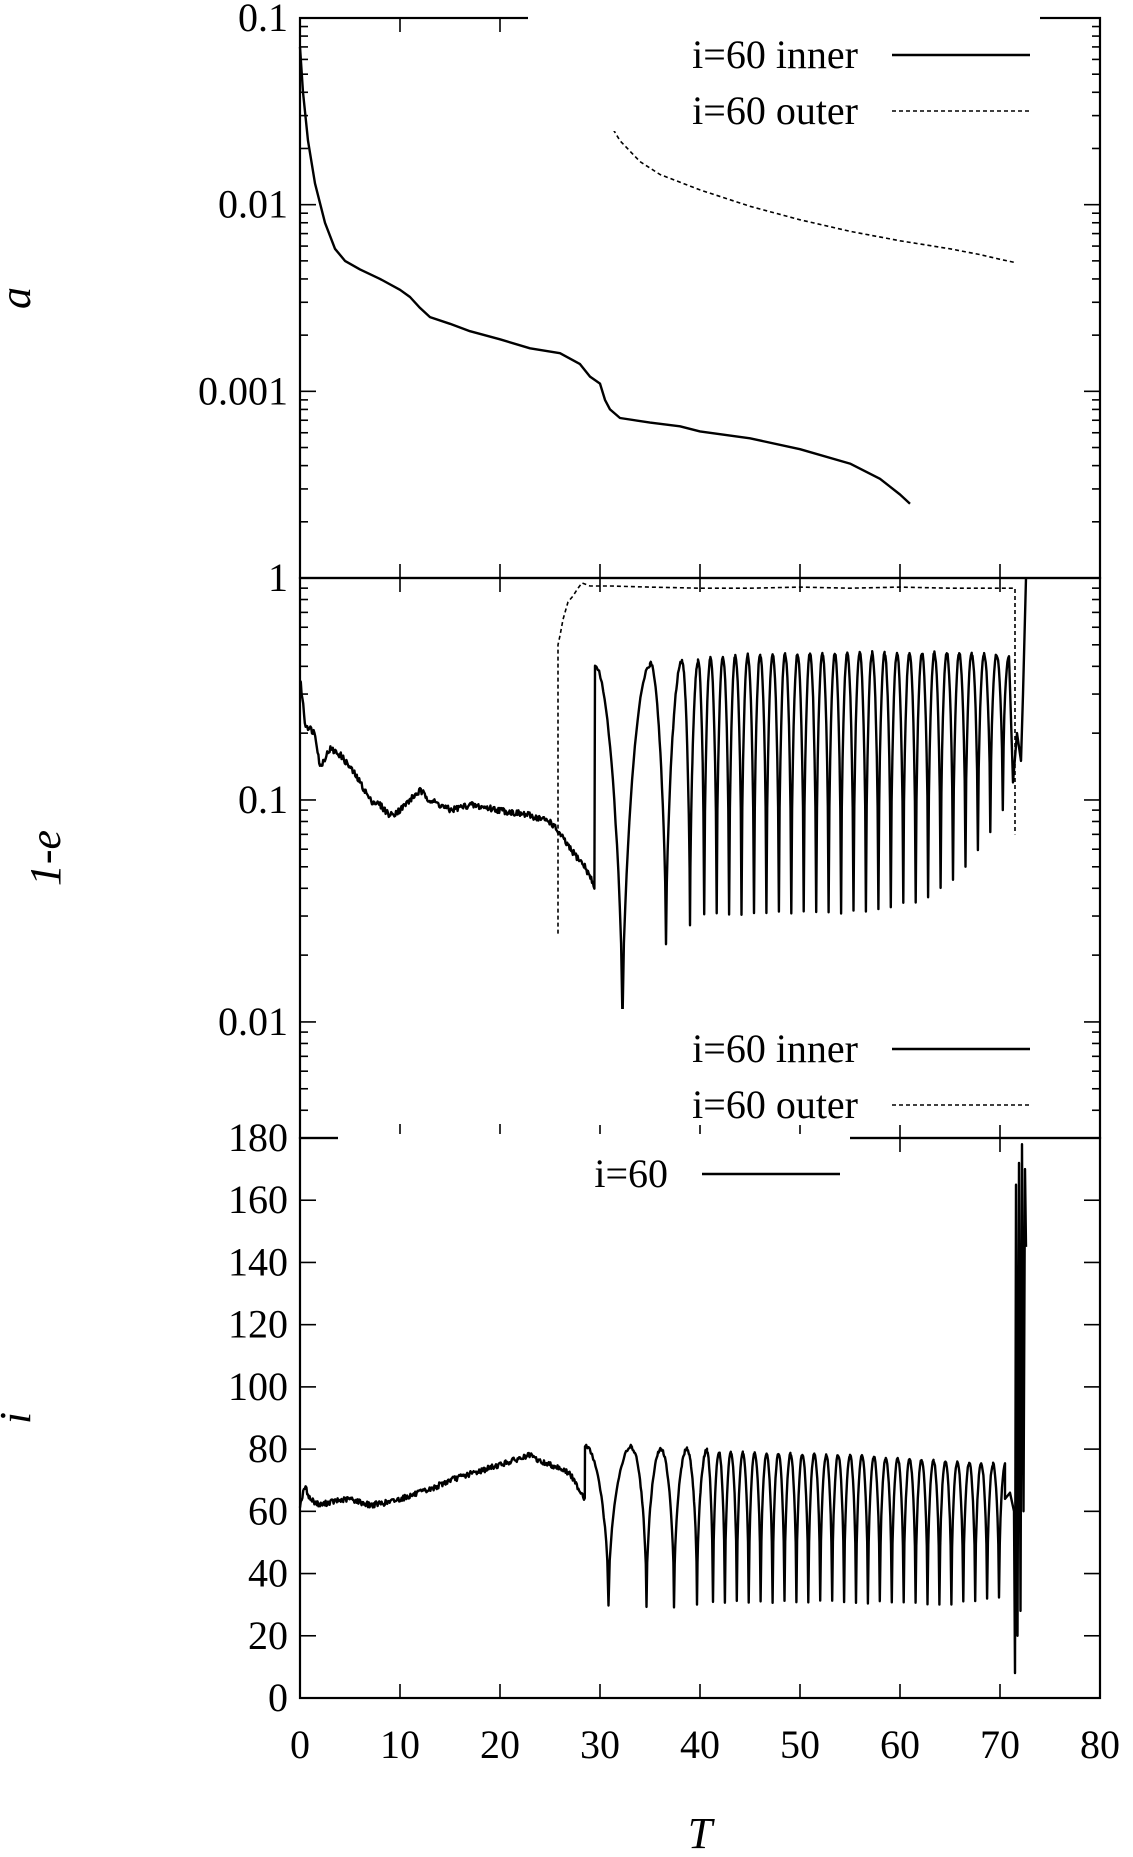 The height and width of the screenshot is (1857, 1133). I want to click on x-axis-label: T, so click(702, 1833).